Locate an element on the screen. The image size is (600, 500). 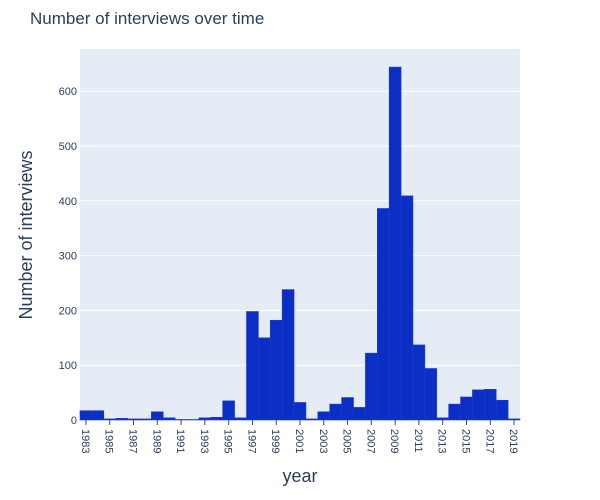
x-tick-label: 1989 is located at coordinates (156, 441).